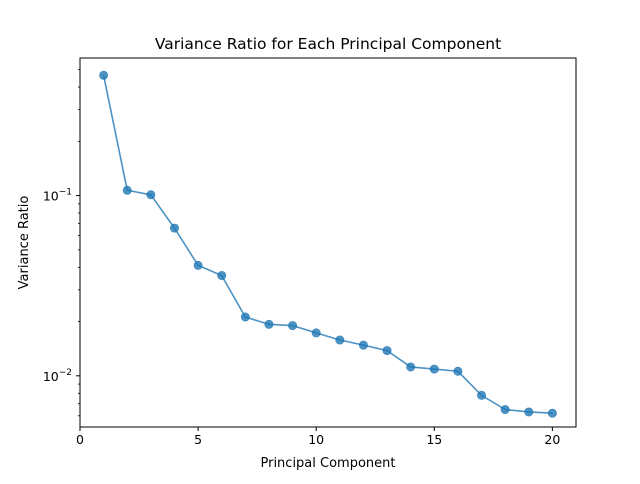  What do you see at coordinates (65, 373) in the screenshot?
I see `y-tick-exponent: −2` at bounding box center [65, 373].